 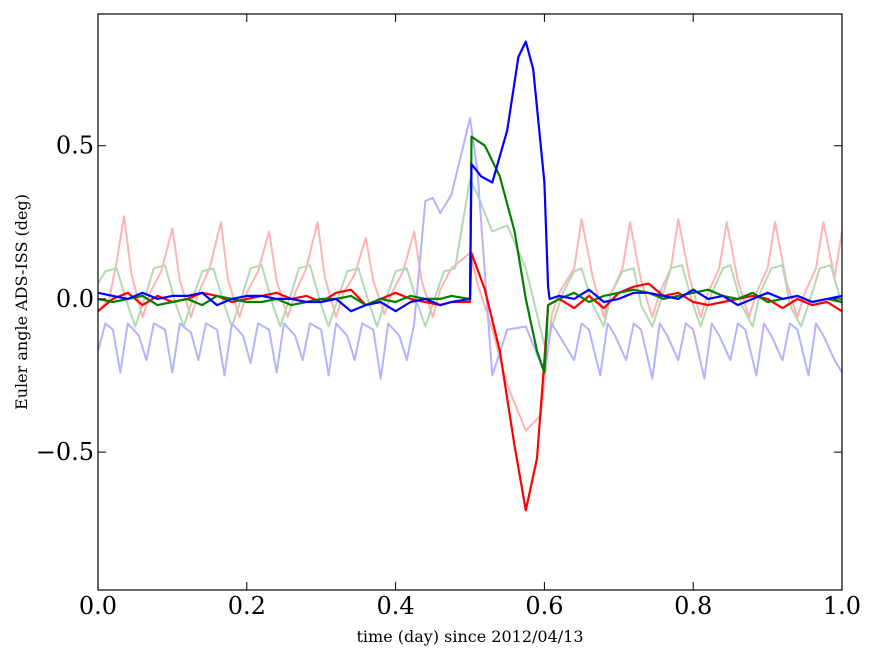 I want to click on y-tick-label: 0.5, so click(x=75, y=146).